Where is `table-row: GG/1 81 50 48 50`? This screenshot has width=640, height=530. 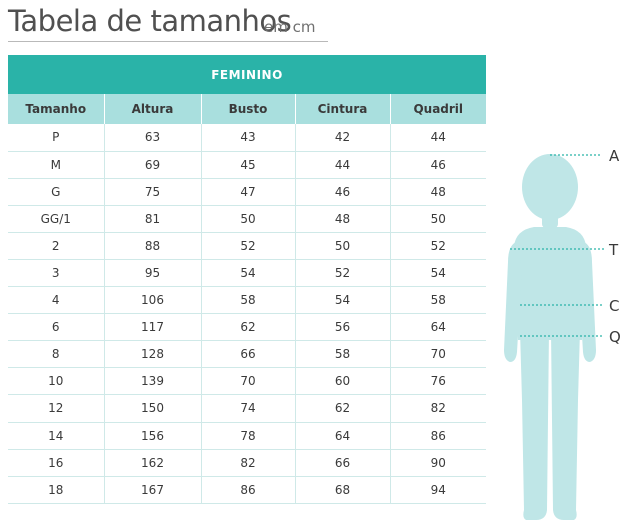 table-row: GG/1 81 50 48 50 is located at coordinates (247, 219).